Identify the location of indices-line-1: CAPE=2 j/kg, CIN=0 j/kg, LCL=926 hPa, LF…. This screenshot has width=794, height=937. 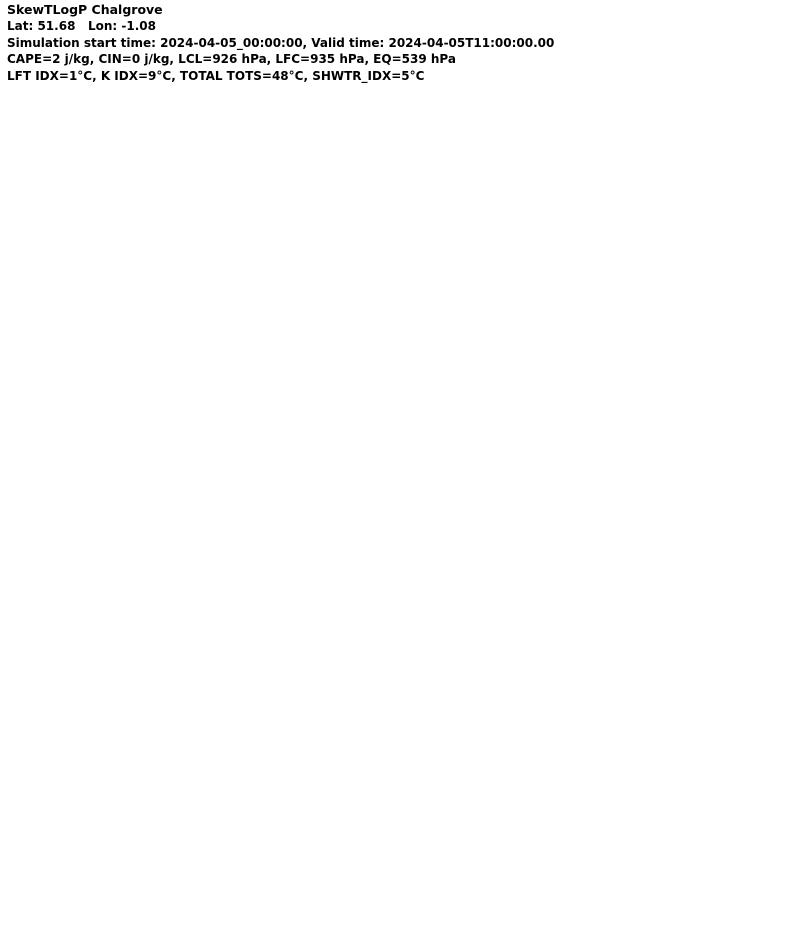
(231, 59).